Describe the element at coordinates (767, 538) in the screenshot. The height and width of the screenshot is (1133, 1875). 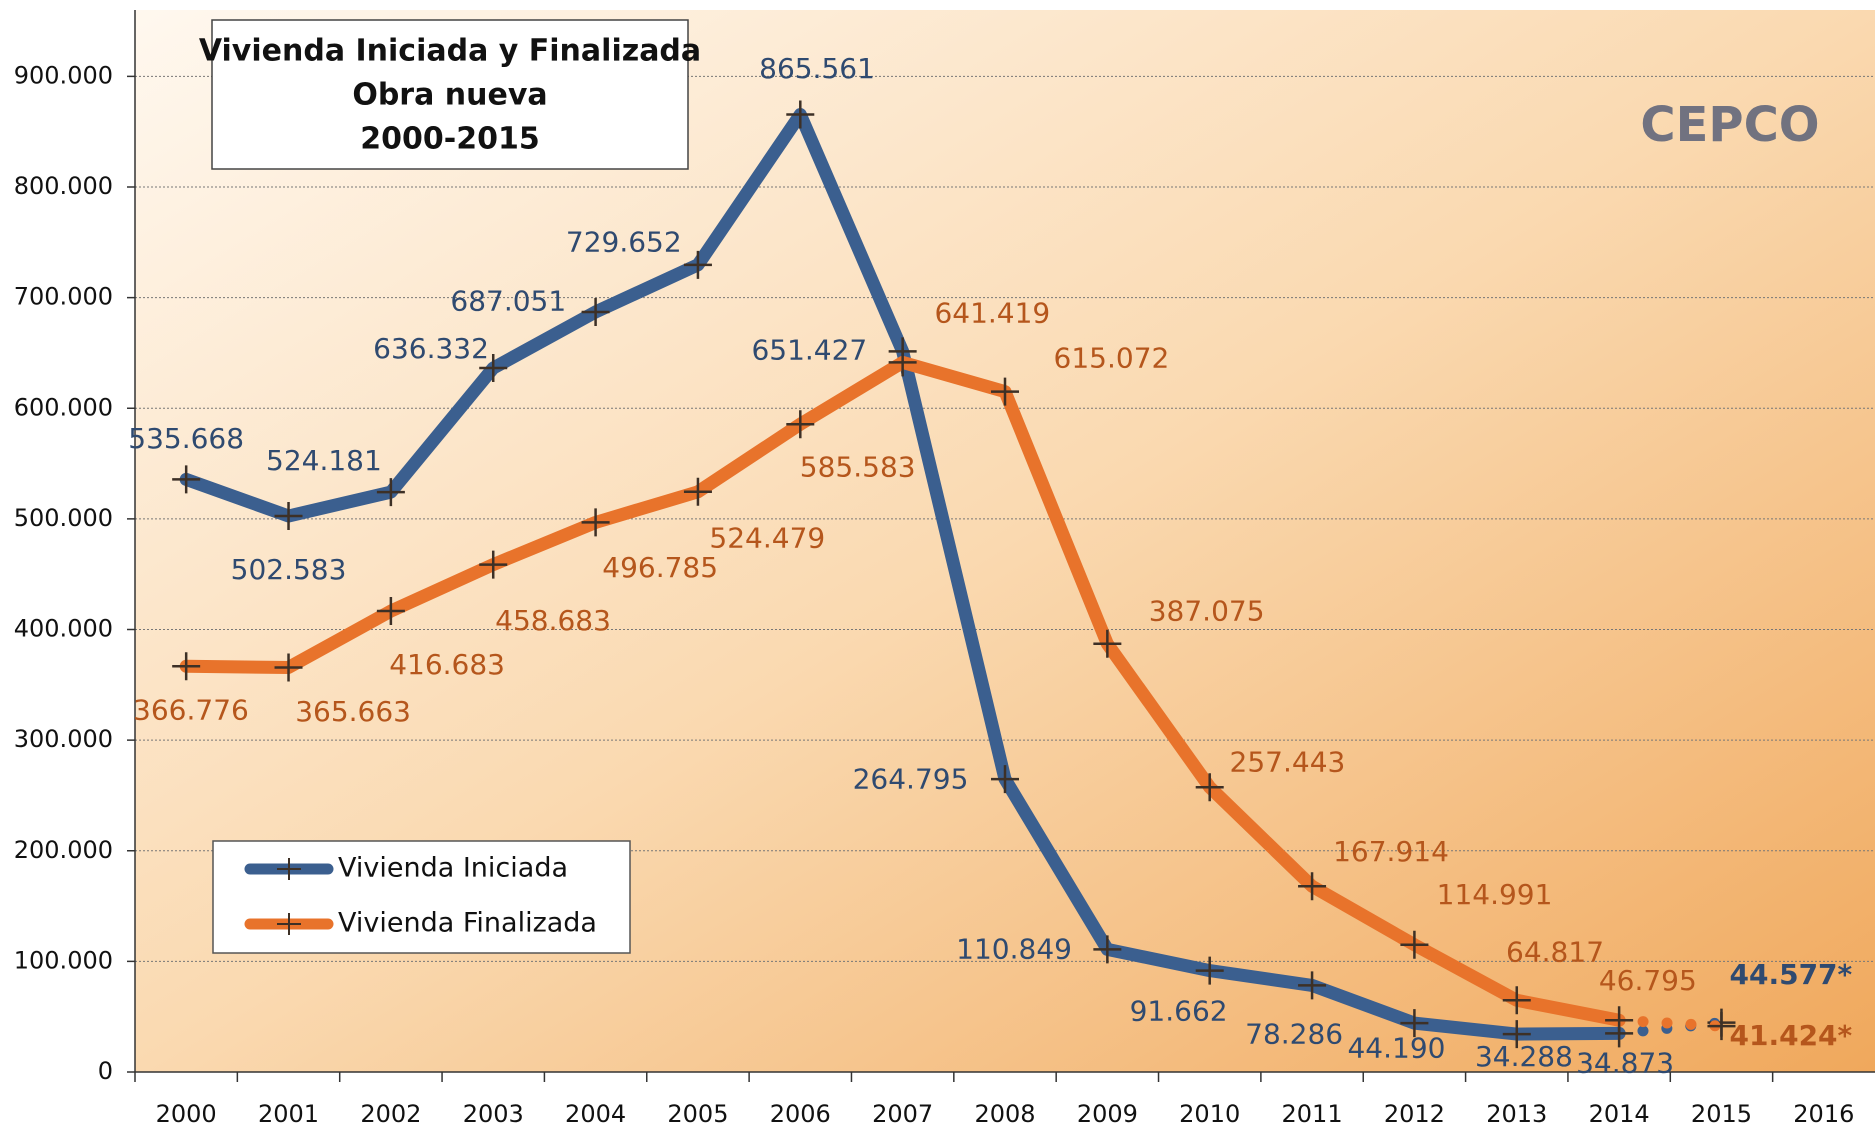
I see `data-label: 524.479` at that location.